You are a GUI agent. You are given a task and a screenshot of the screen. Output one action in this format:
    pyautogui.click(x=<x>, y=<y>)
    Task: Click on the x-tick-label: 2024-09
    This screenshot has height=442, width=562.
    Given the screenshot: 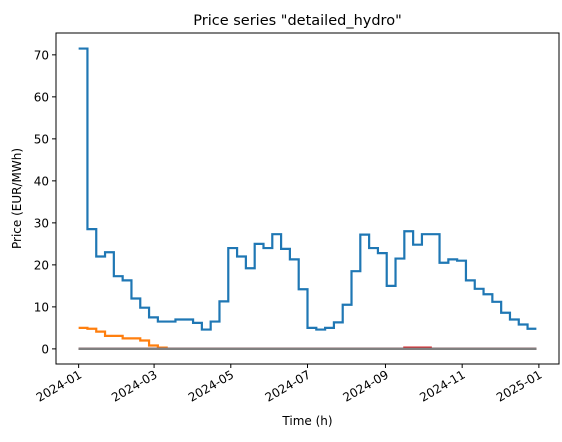 What is the action you would take?
    pyautogui.click(x=366, y=385)
    